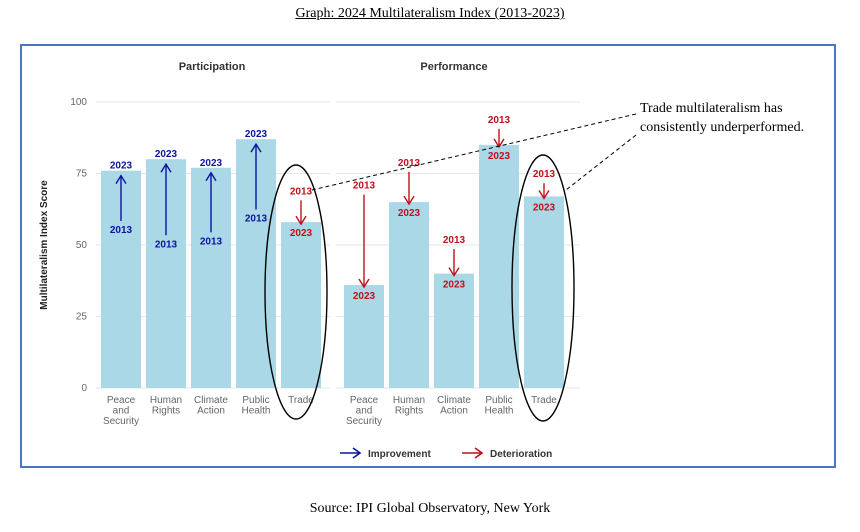 This screenshot has height=532, width=860. Describe the element at coordinates (479, 453) in the screenshot. I see `legend-deterioration-arrowhead` at that location.